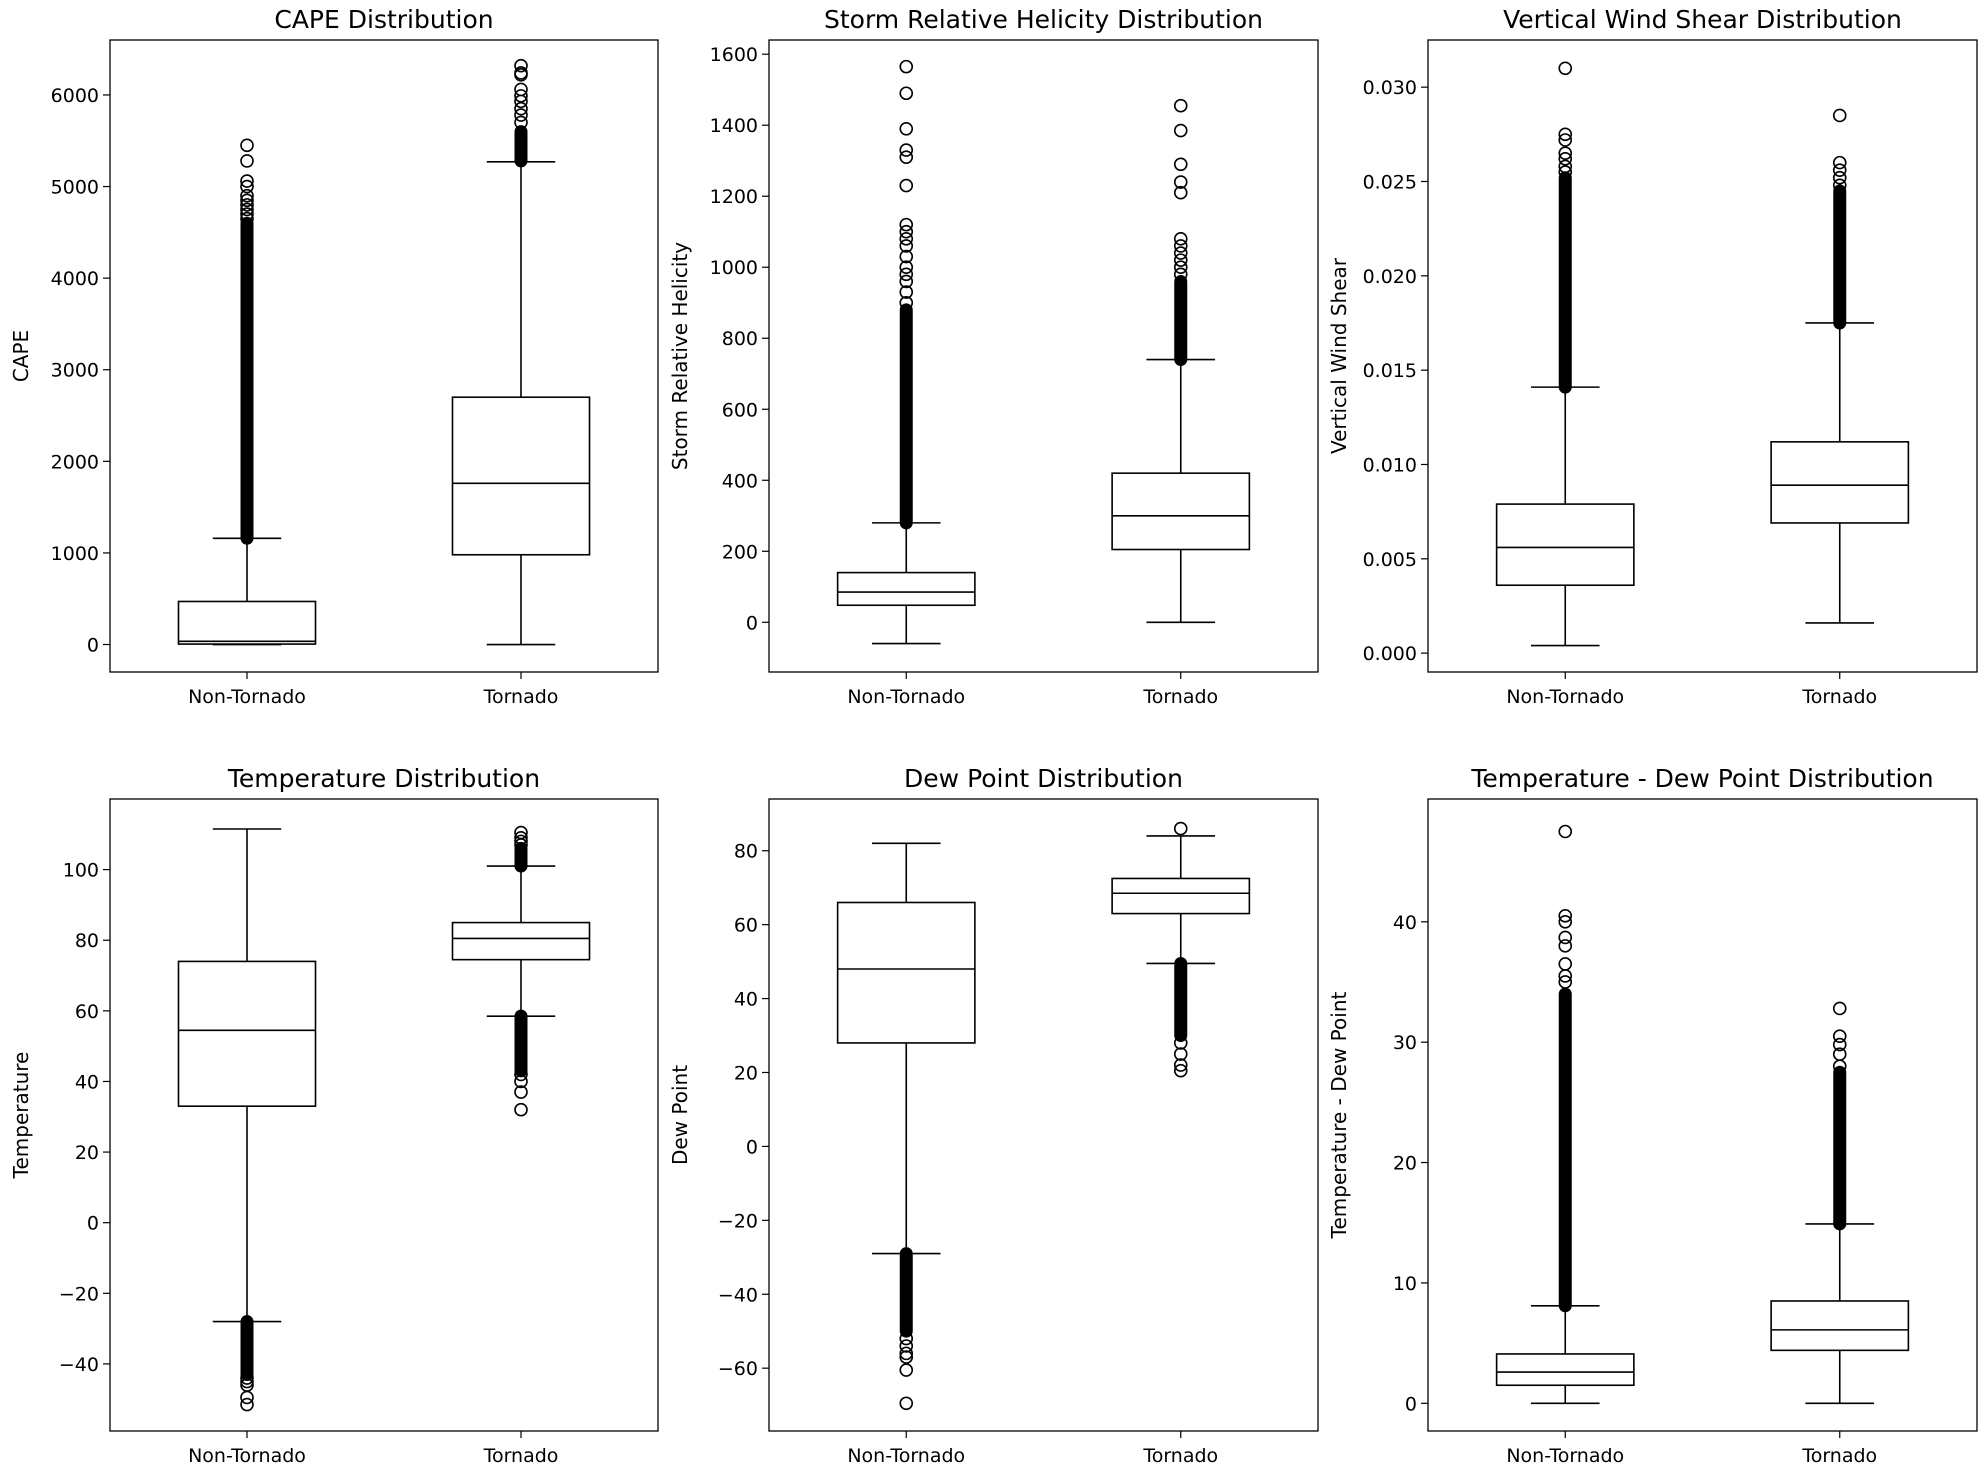 This screenshot has height=1479, width=1987. What do you see at coordinates (1405, 1043) in the screenshot?
I see `y-tick-label: 30` at bounding box center [1405, 1043].